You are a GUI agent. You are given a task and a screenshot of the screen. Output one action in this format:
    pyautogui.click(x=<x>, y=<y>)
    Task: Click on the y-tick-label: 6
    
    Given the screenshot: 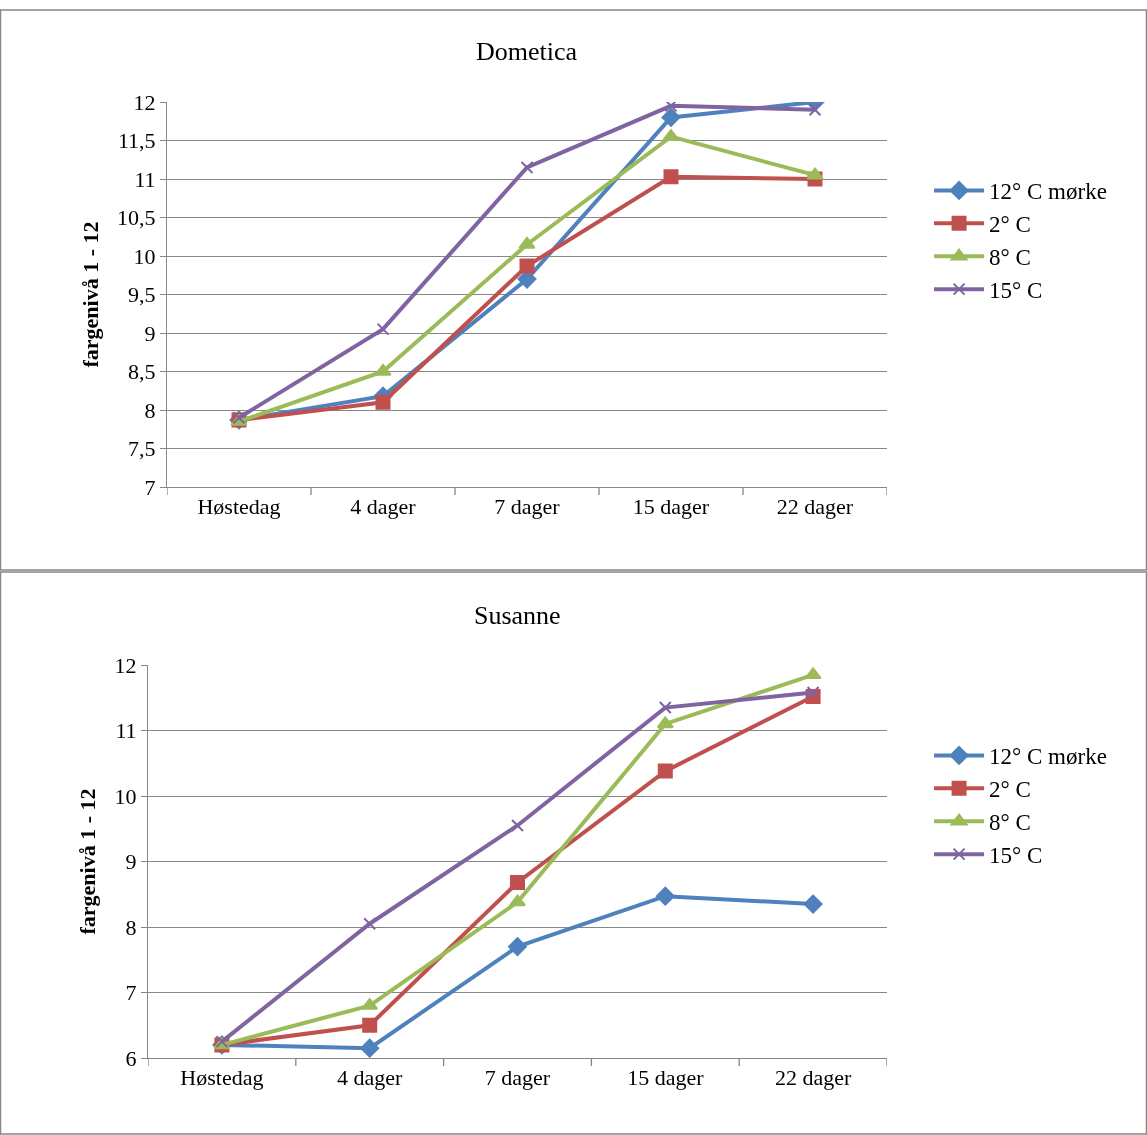 What is the action you would take?
    pyautogui.click(x=131, y=1058)
    